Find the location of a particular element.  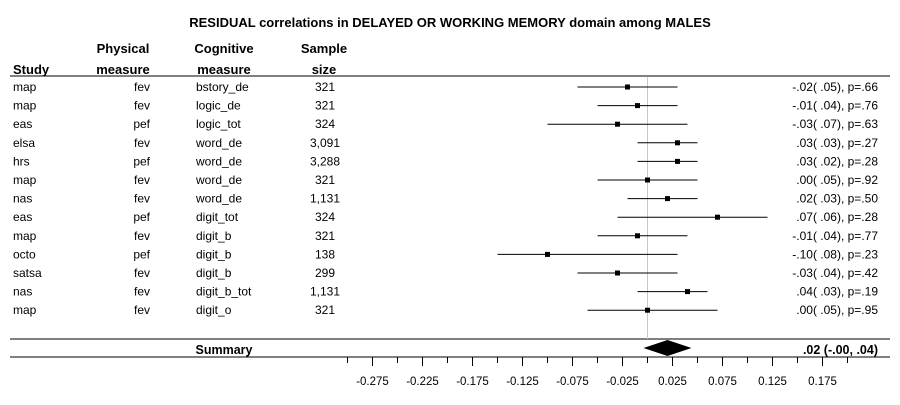

summary-value: .02 (-.00, .04) is located at coordinates (840, 350).